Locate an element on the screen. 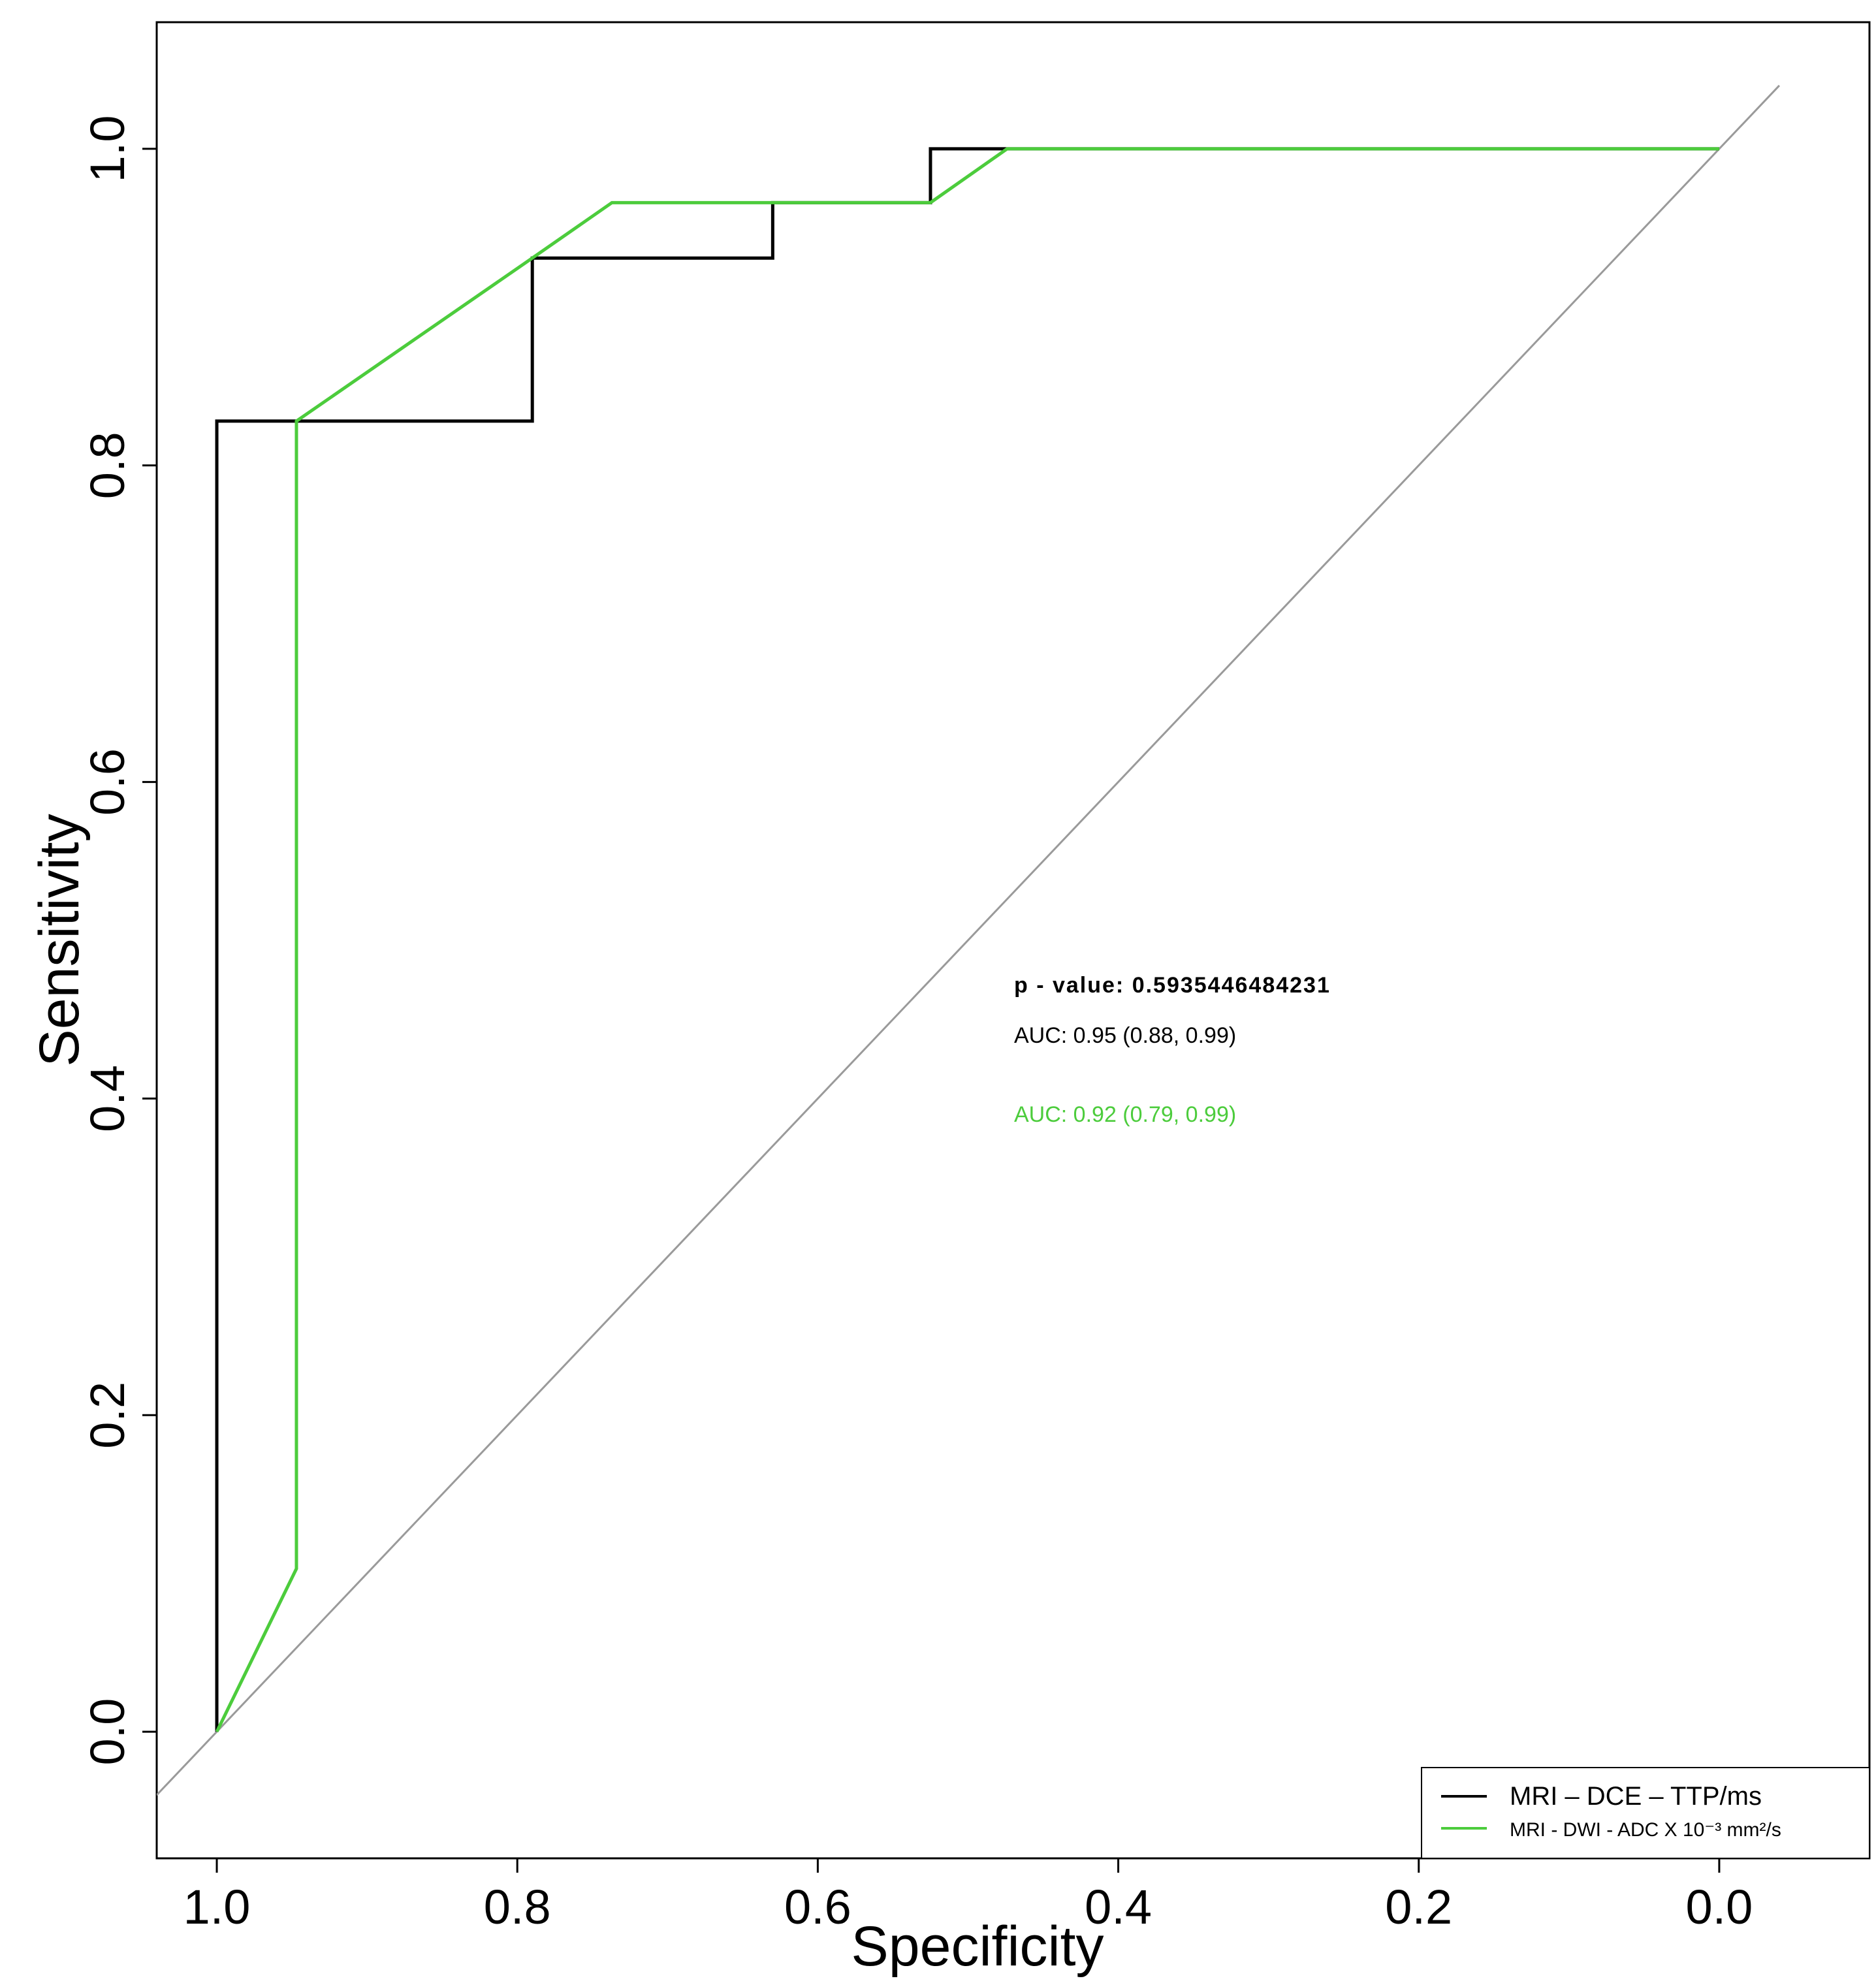 This screenshot has height=1985, width=1876. legend-box is located at coordinates (1645, 1813).